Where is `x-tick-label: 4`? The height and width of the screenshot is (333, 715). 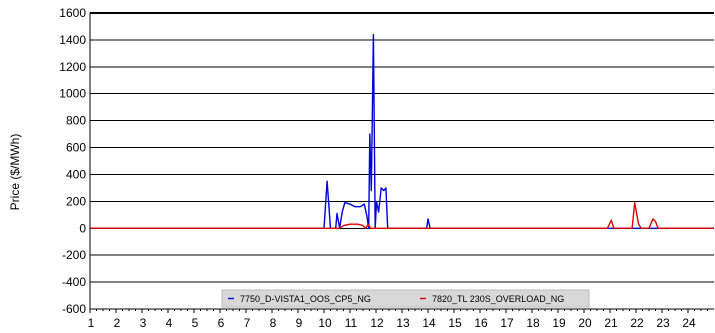
x-tick-label: 4 is located at coordinates (169, 323).